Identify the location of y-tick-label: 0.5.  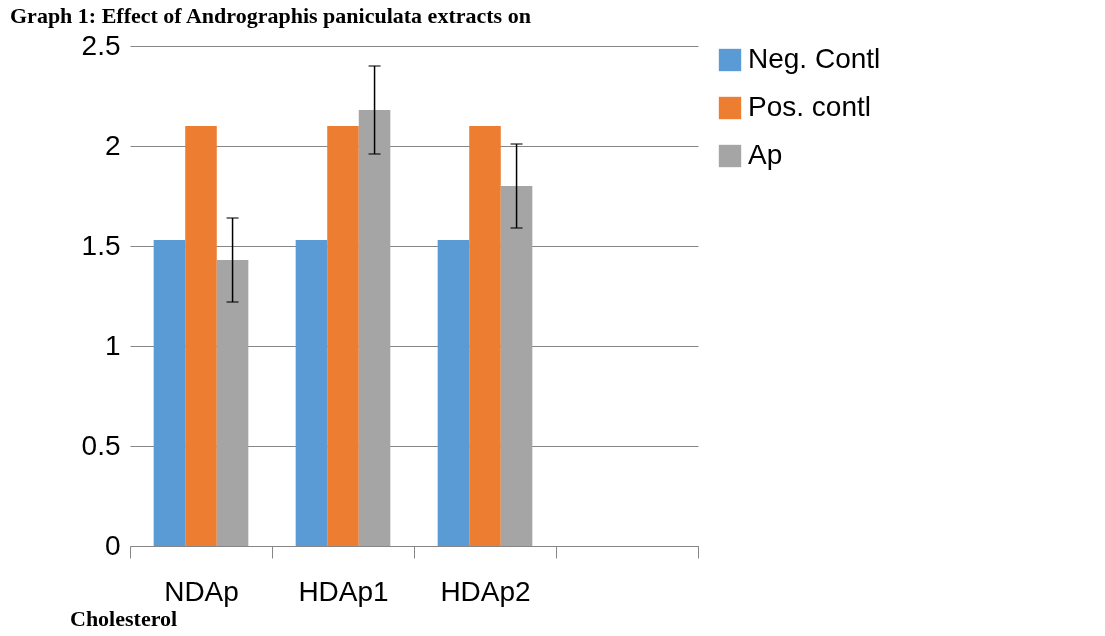
(101, 445).